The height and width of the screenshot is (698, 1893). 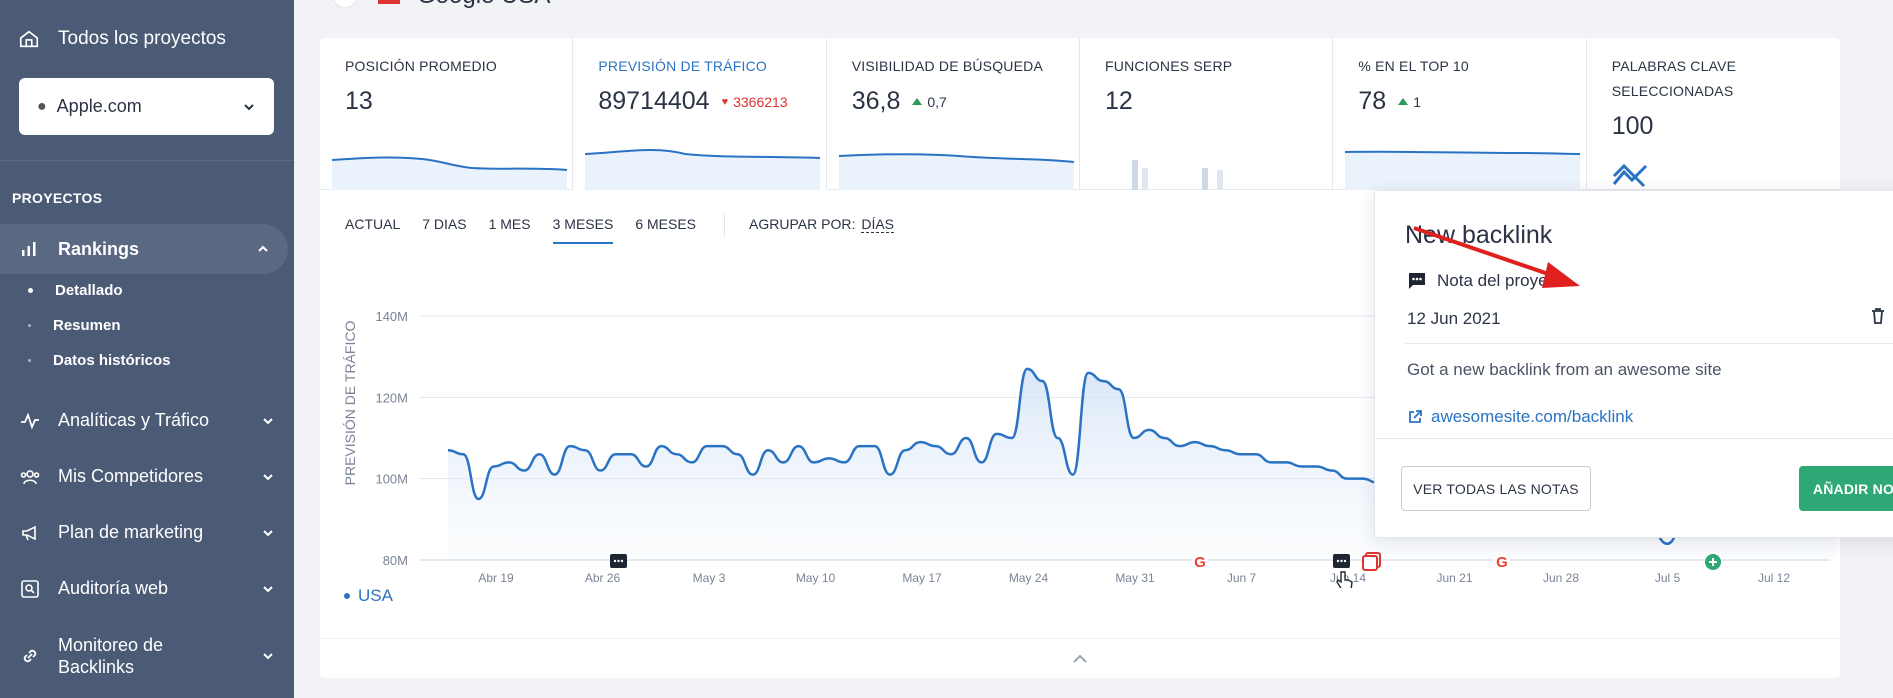 I want to click on tab-3-meses: 3 MESES, so click(x=583, y=230).